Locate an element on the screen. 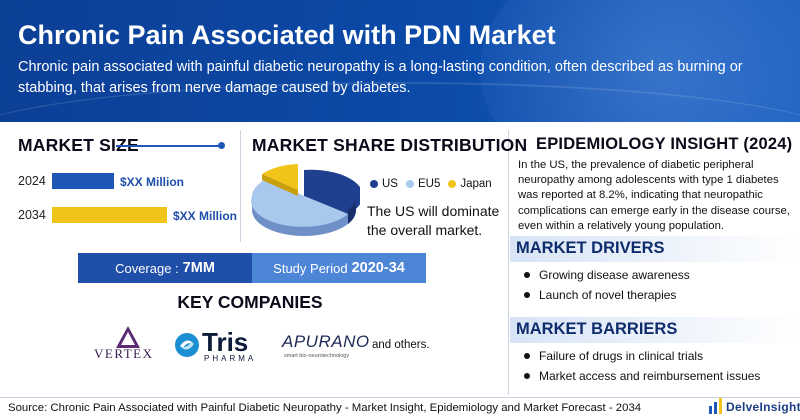 This screenshot has height=420, width=800. study-period-badge: Study Period 2020-34 is located at coordinates (339, 268).